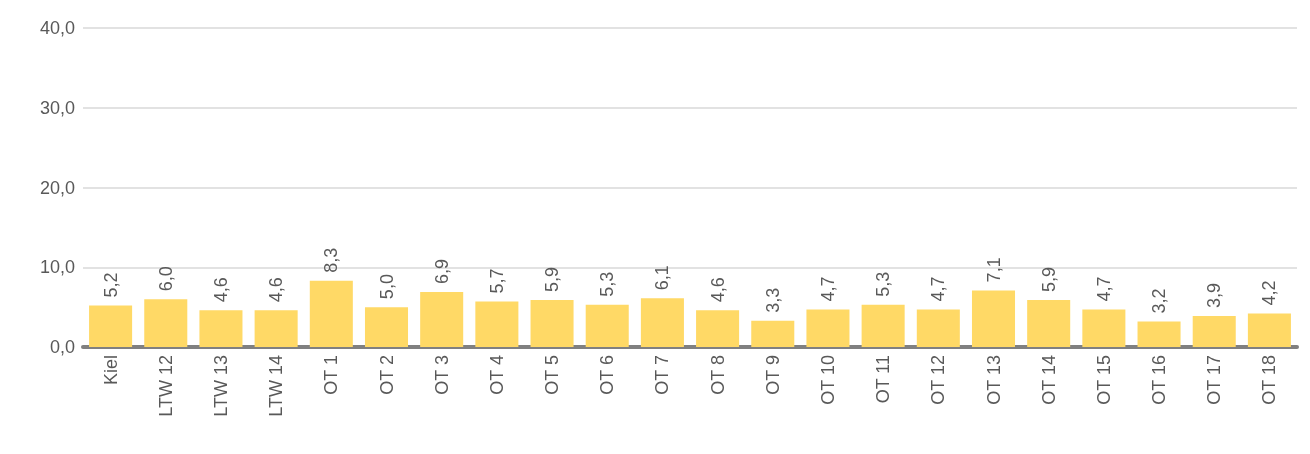 The image size is (1310, 454). I want to click on data-label: 8,3, so click(331, 260).